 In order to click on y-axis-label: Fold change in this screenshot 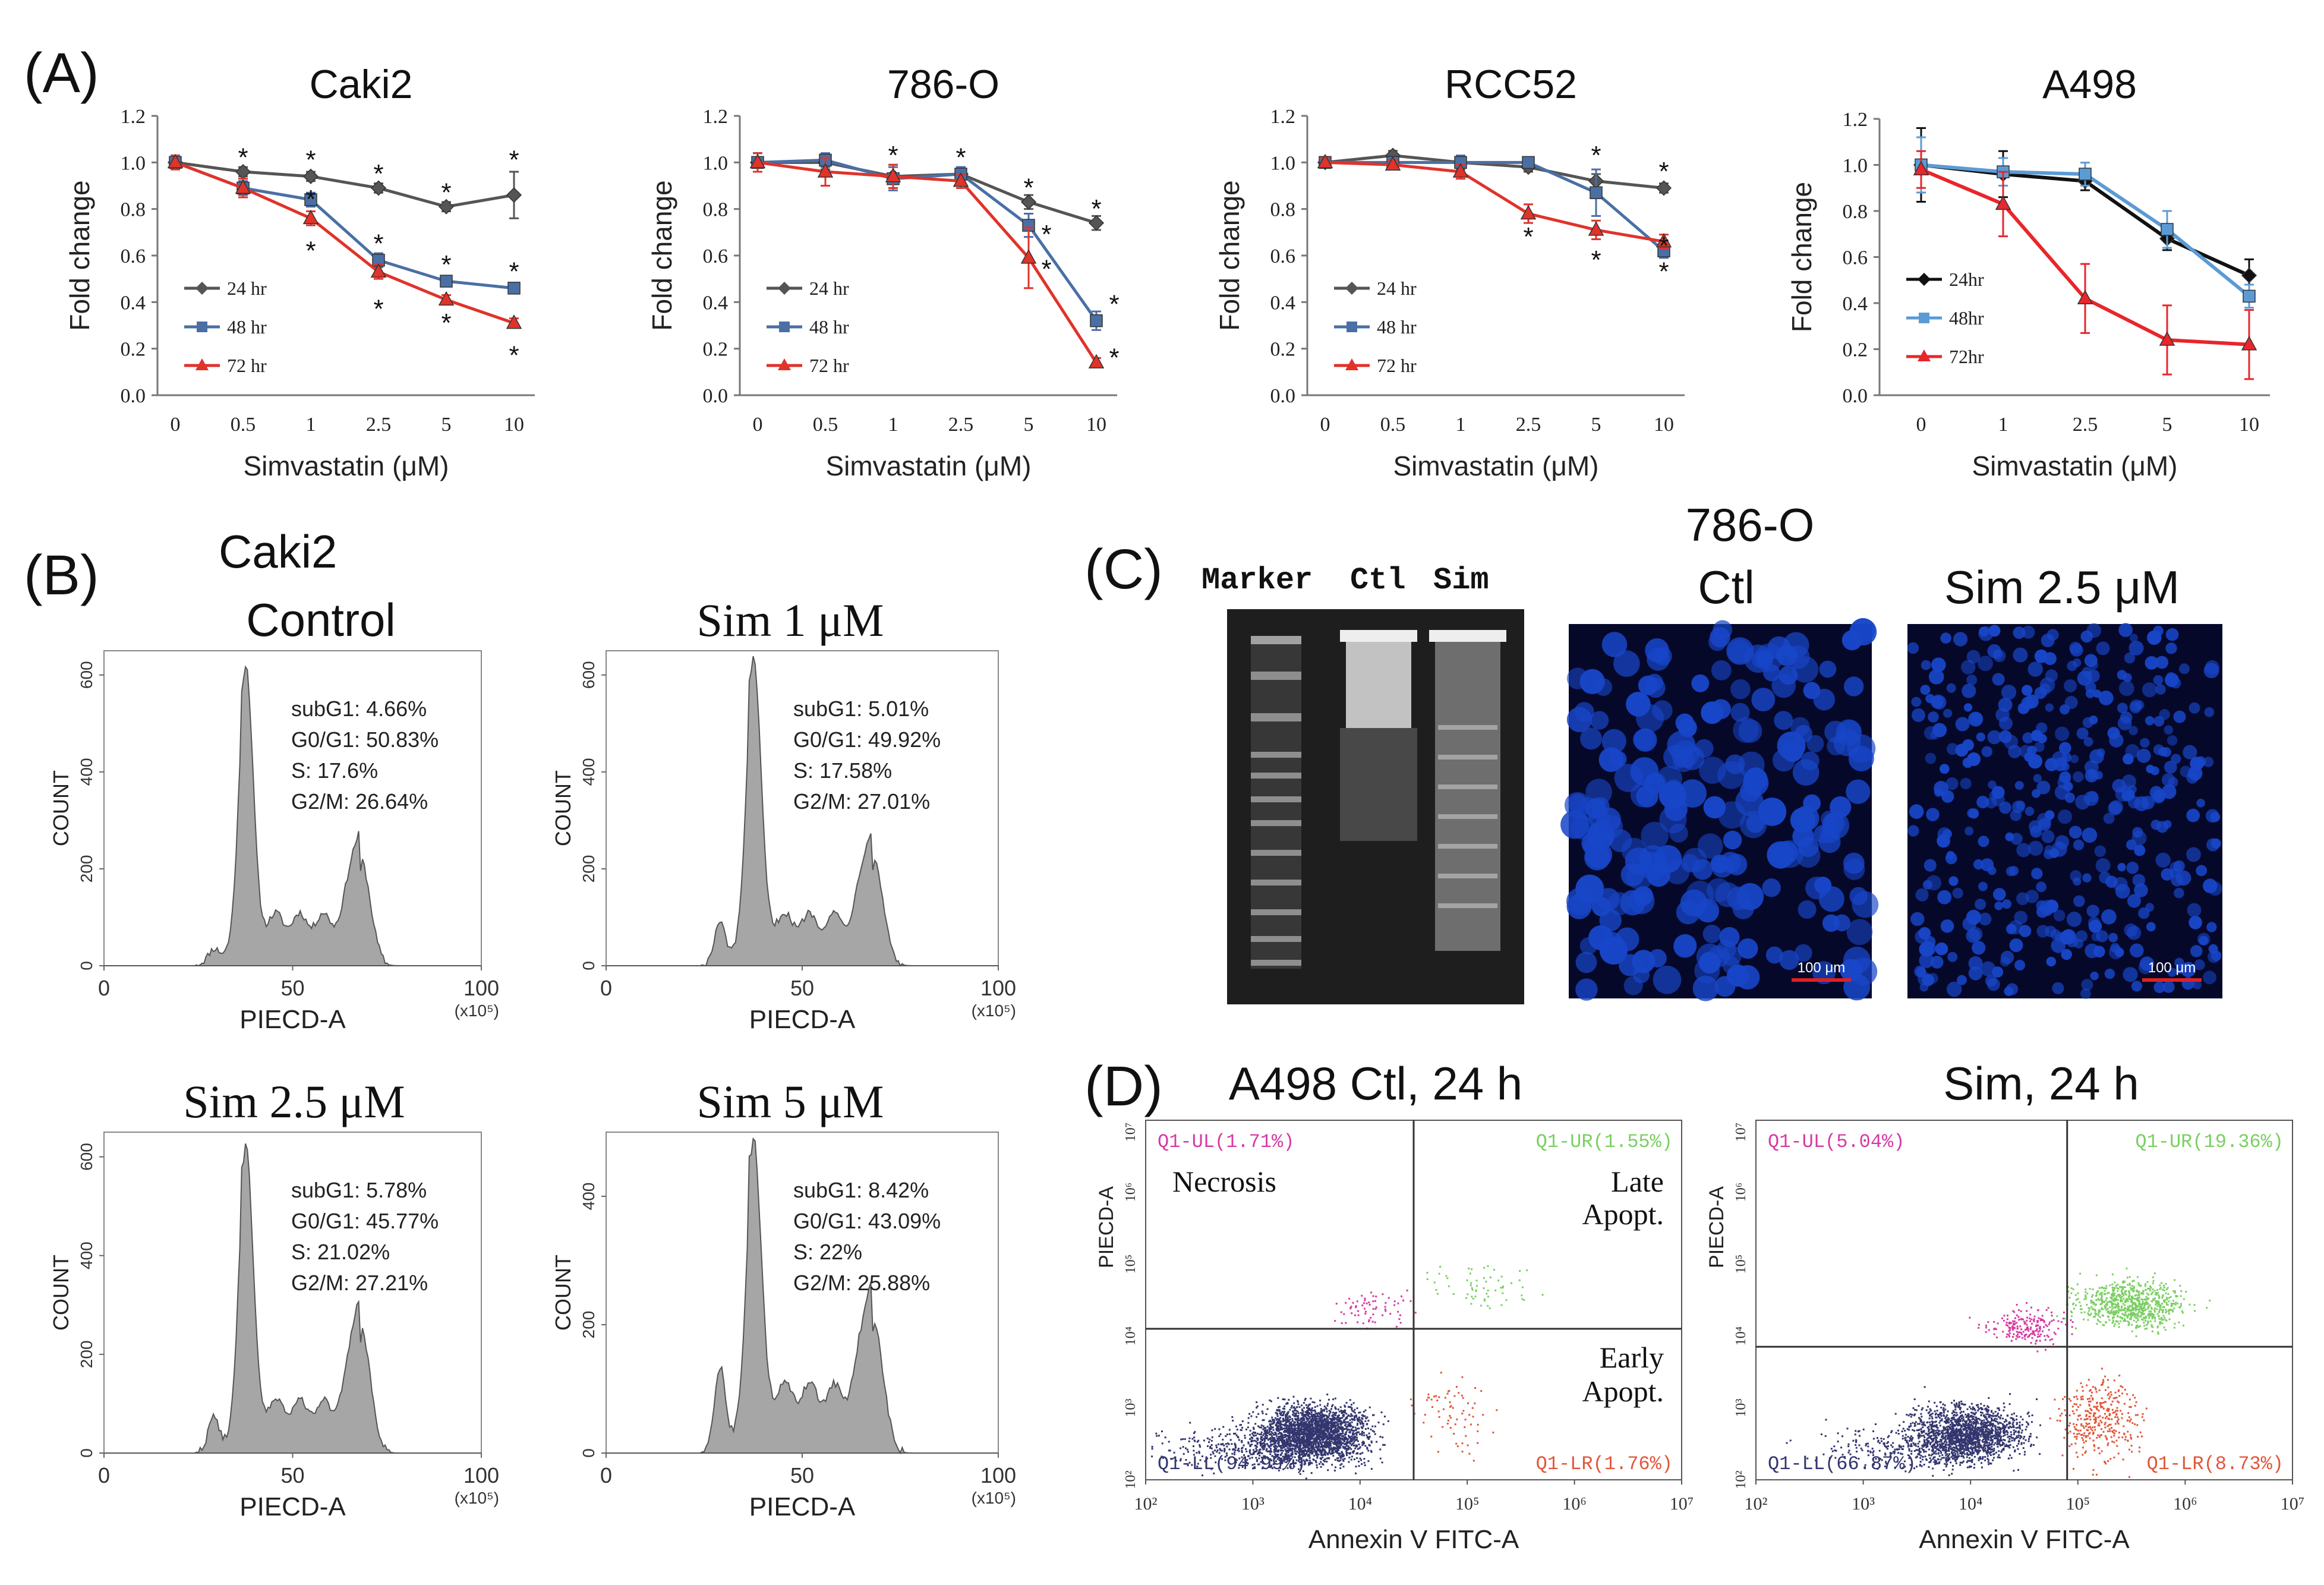, I will do `click(662, 255)`.